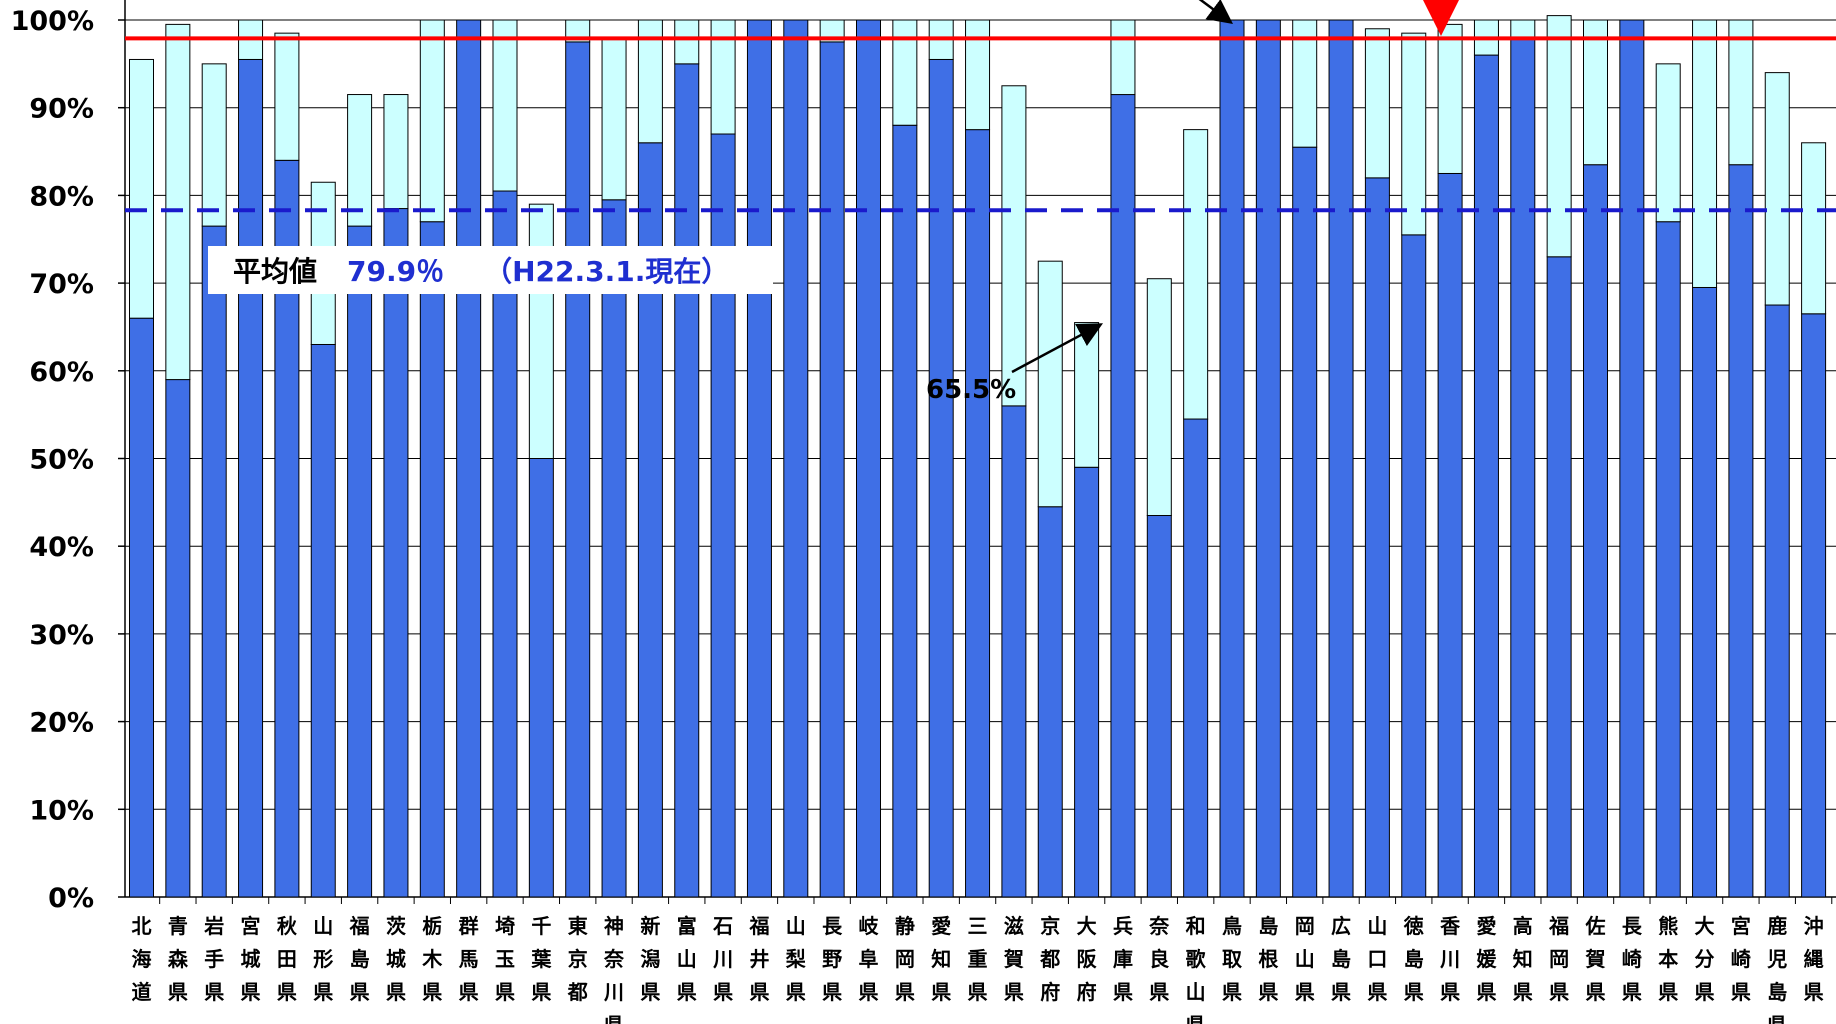 The width and height of the screenshot is (1836, 1024). I want to click on average-date: （H22.3.1.現在）, so click(607, 271).